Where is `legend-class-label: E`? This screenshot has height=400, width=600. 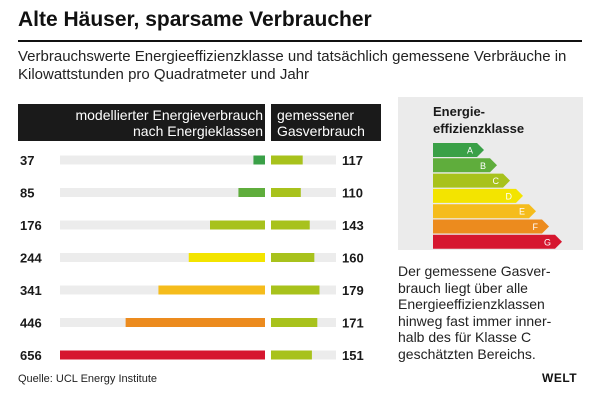 legend-class-label: E is located at coordinates (522, 212).